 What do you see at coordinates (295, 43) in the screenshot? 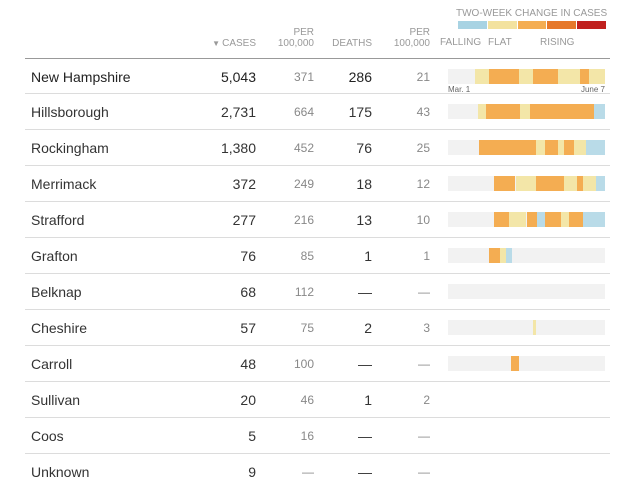
I see `100k-label: 100,000` at bounding box center [295, 43].